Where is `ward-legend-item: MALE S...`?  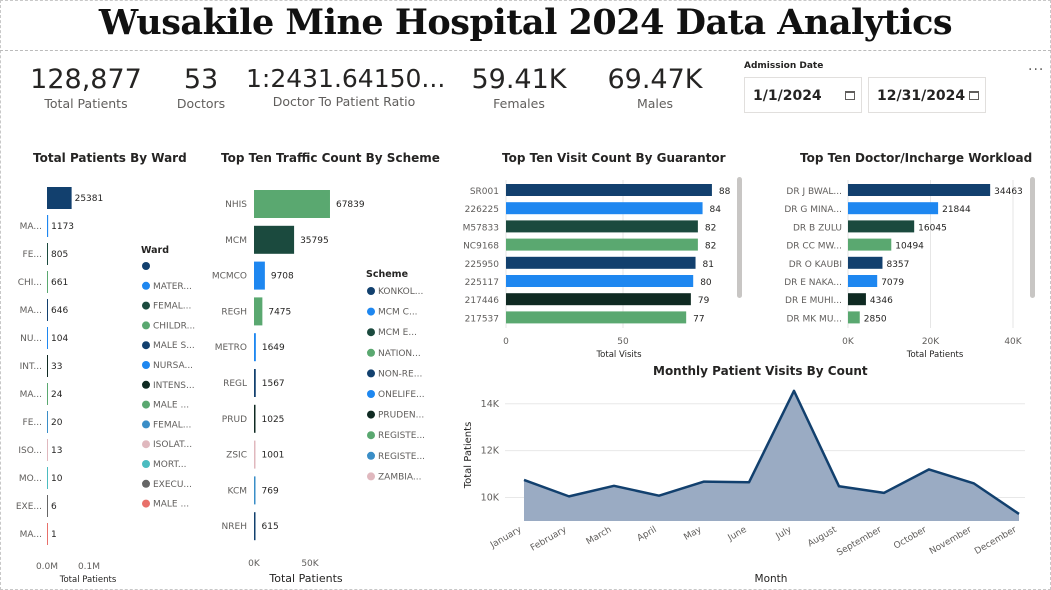 ward-legend-item: MALE S... is located at coordinates (174, 346).